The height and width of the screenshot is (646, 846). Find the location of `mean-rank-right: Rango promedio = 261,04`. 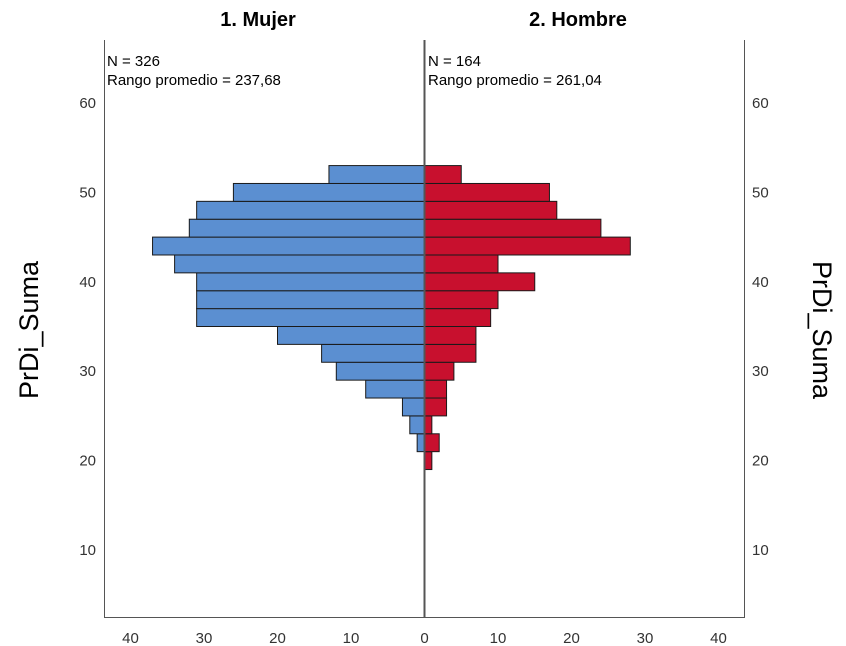

mean-rank-right: Rango promedio = 261,04 is located at coordinates (515, 80).